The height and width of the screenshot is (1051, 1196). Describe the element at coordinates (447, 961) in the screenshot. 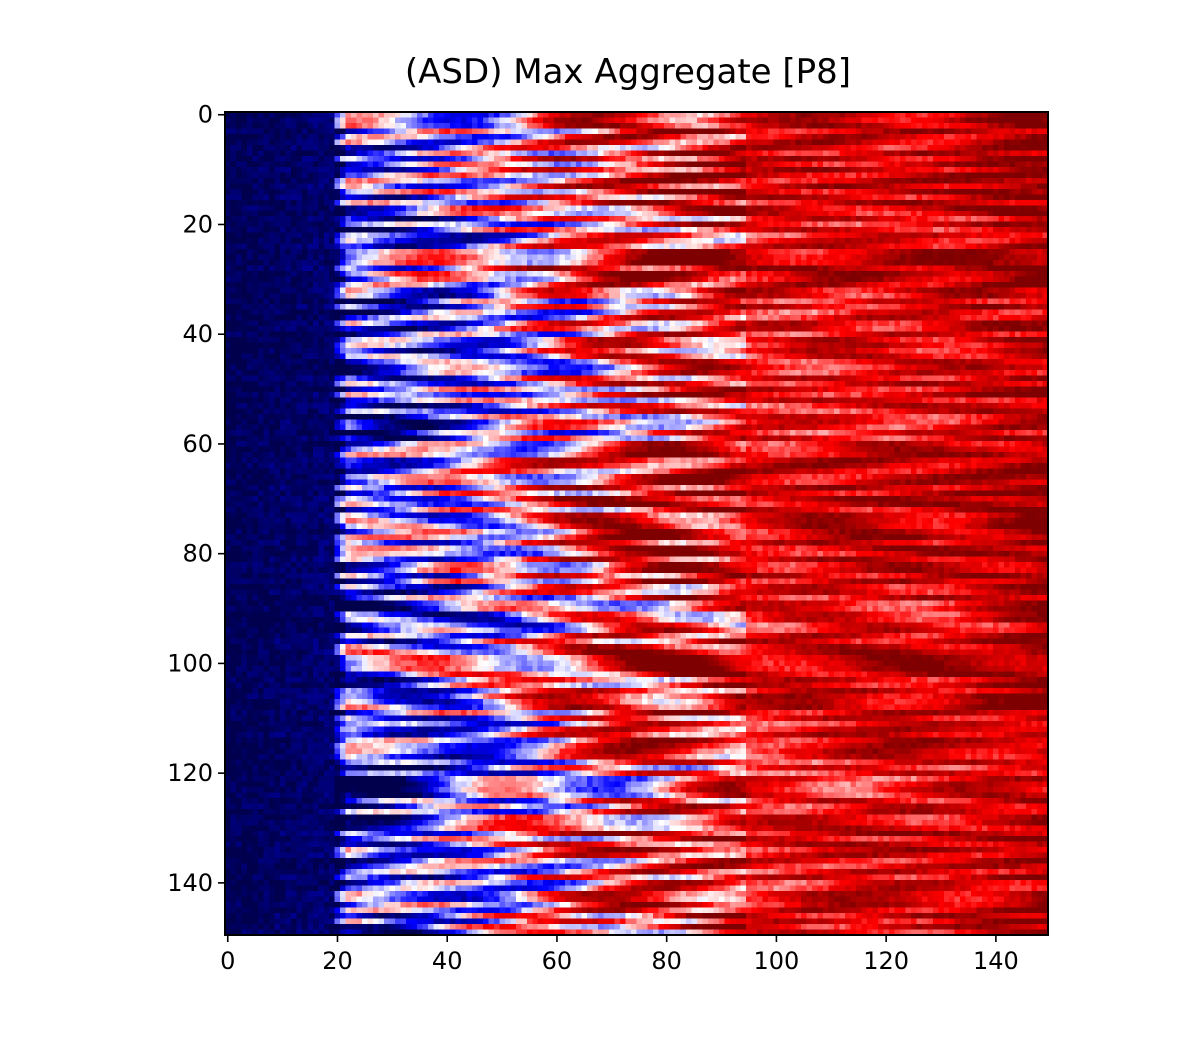

I see `x-tick-label: 40` at that location.